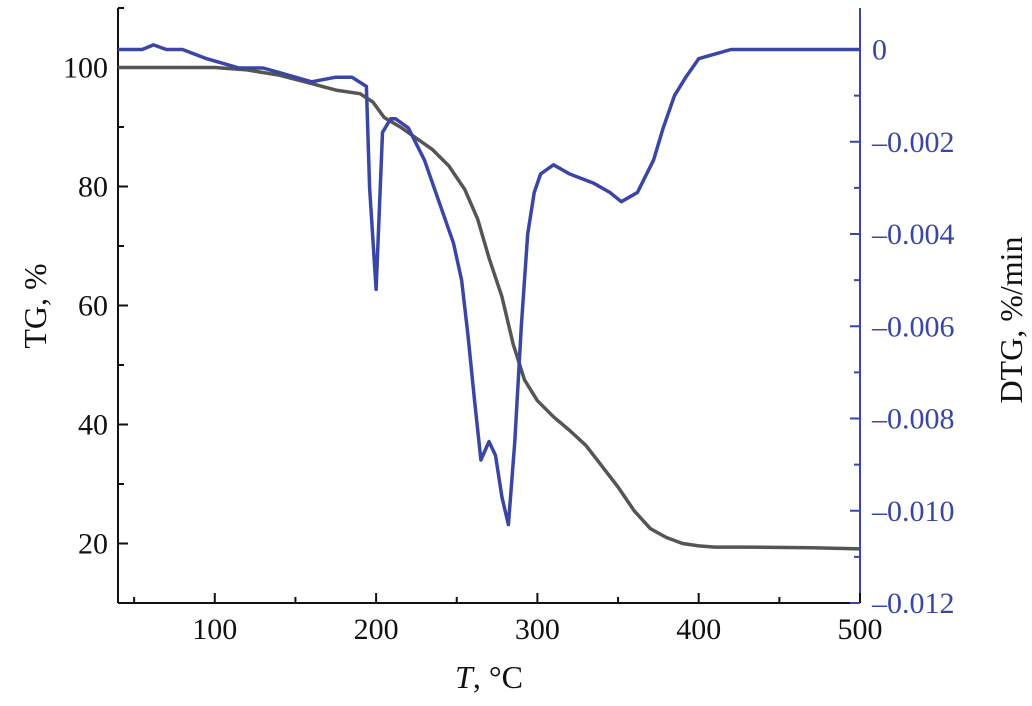  What do you see at coordinates (913, 142) in the screenshot?
I see `y-right-tick-label: –0.002` at bounding box center [913, 142].